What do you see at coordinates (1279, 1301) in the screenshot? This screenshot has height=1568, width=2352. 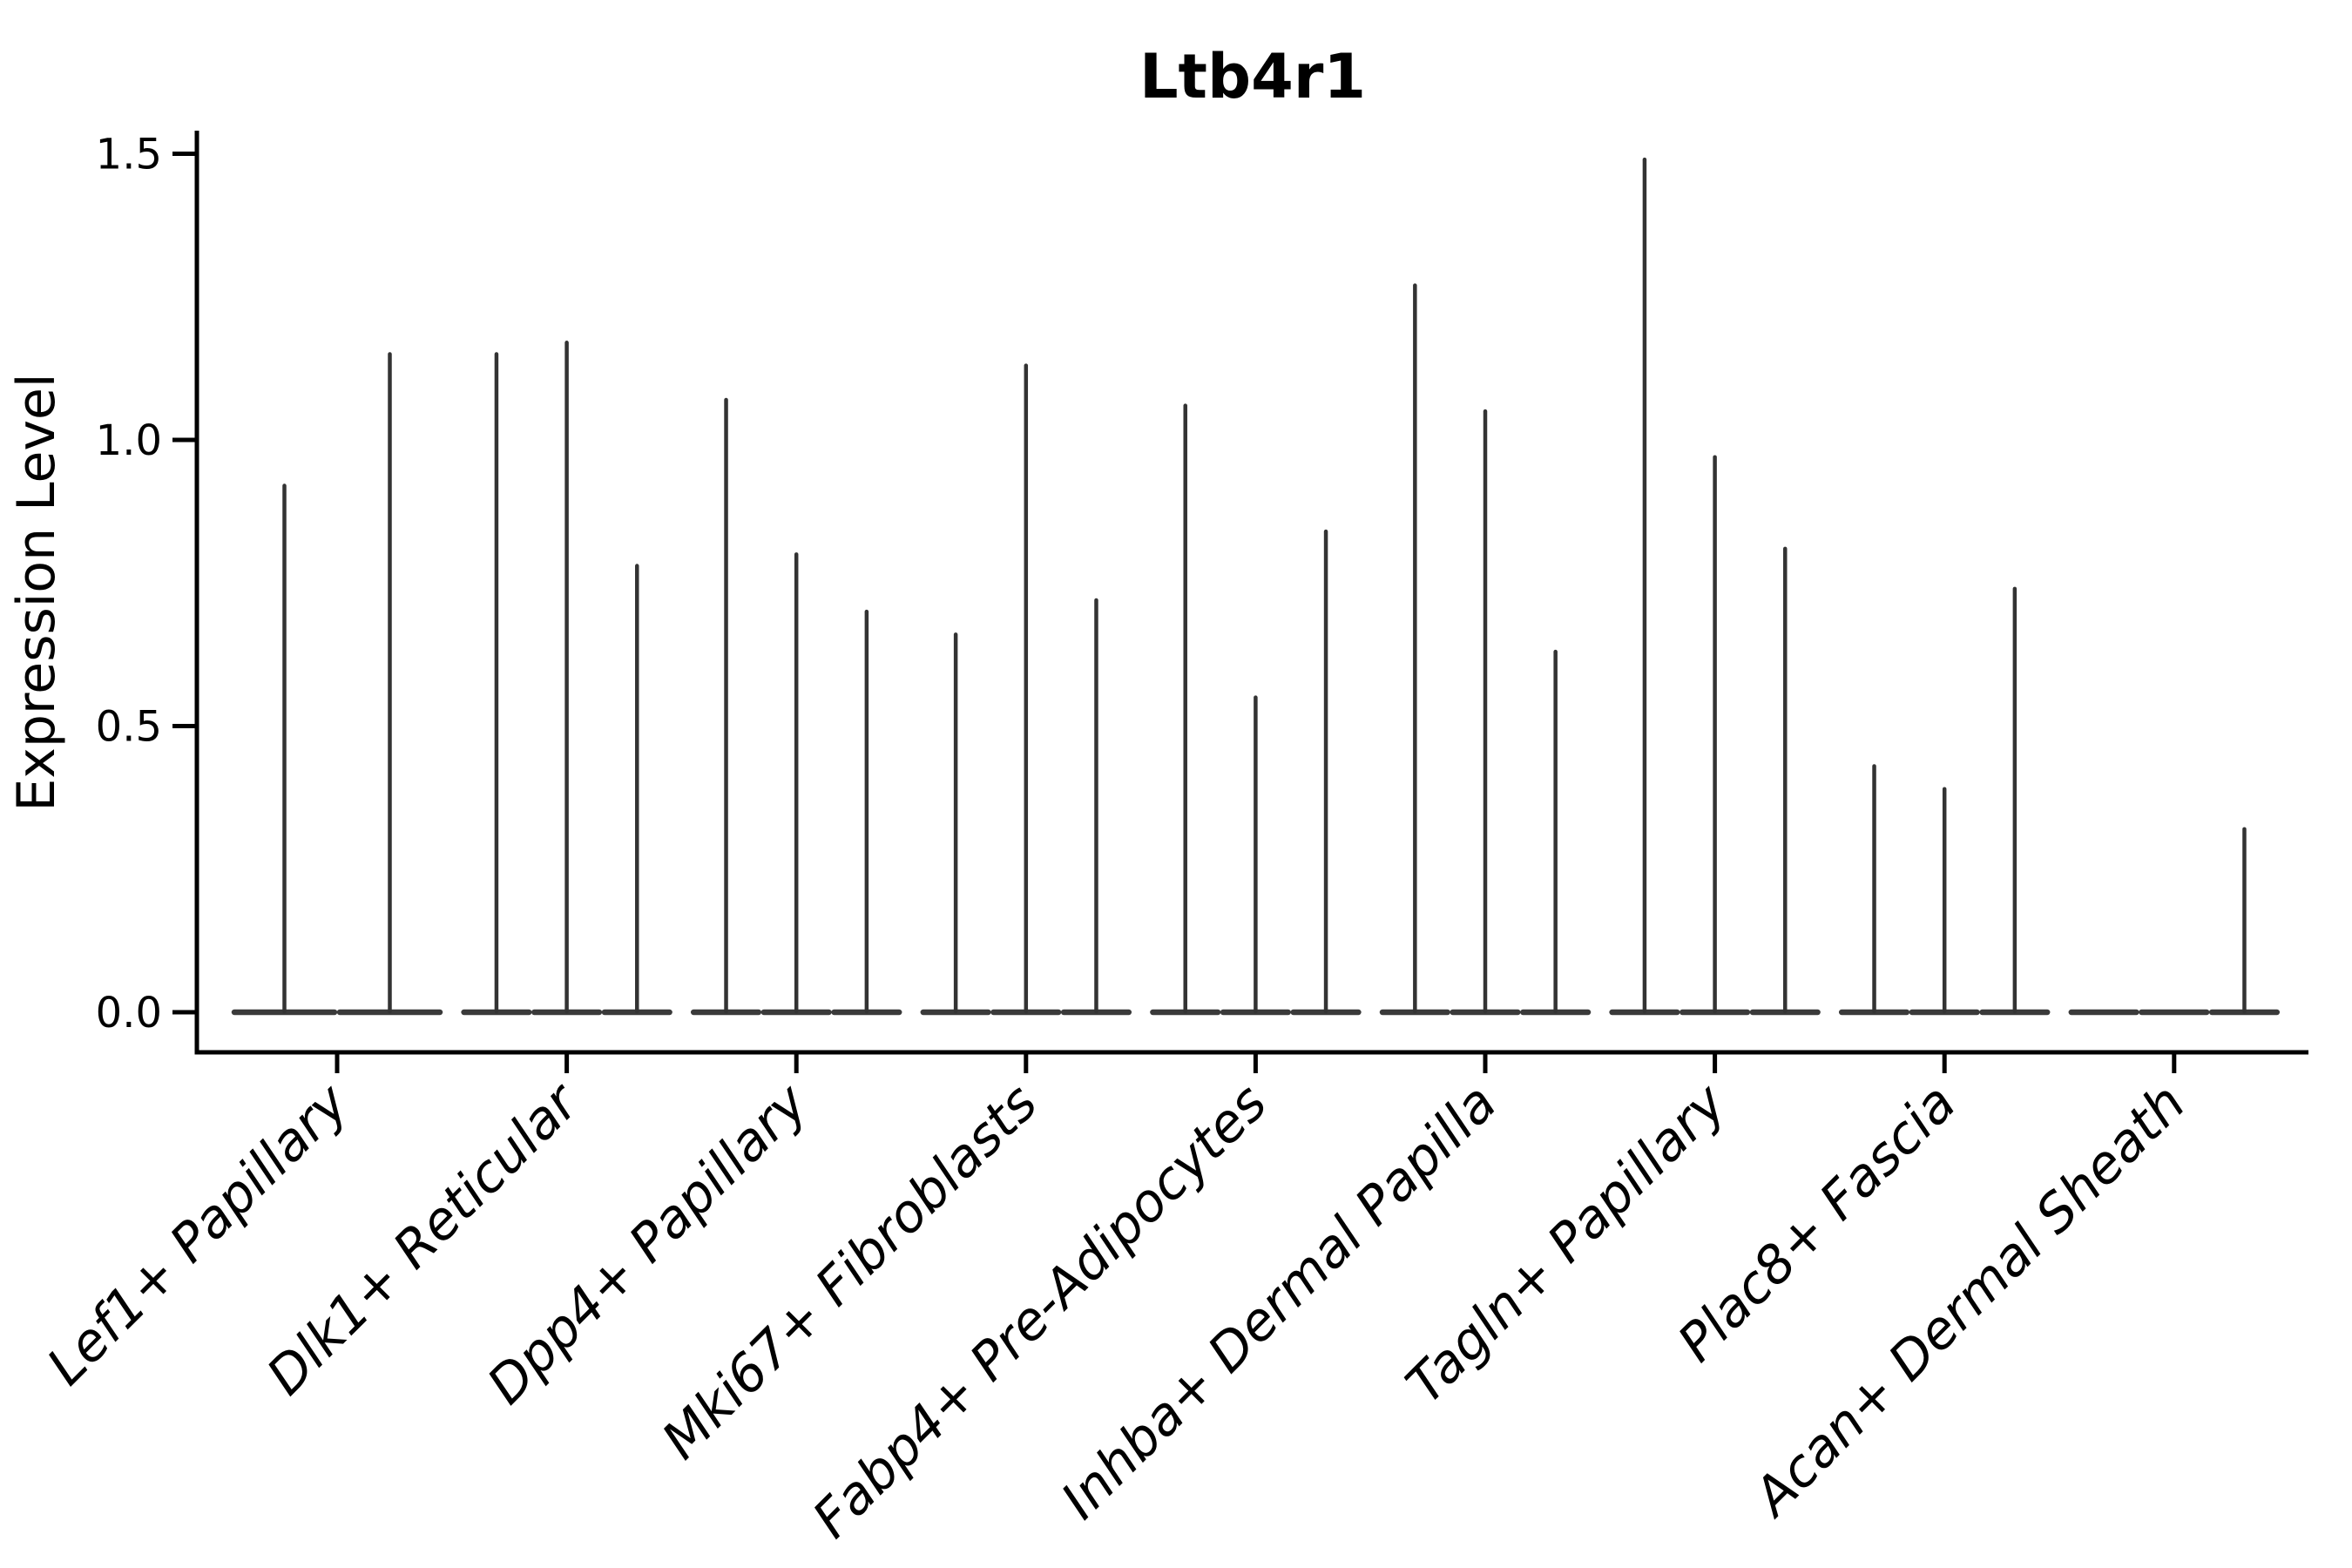 I see `x-tick-label: Inhba+ Dermal Papilla` at bounding box center [1279, 1301].